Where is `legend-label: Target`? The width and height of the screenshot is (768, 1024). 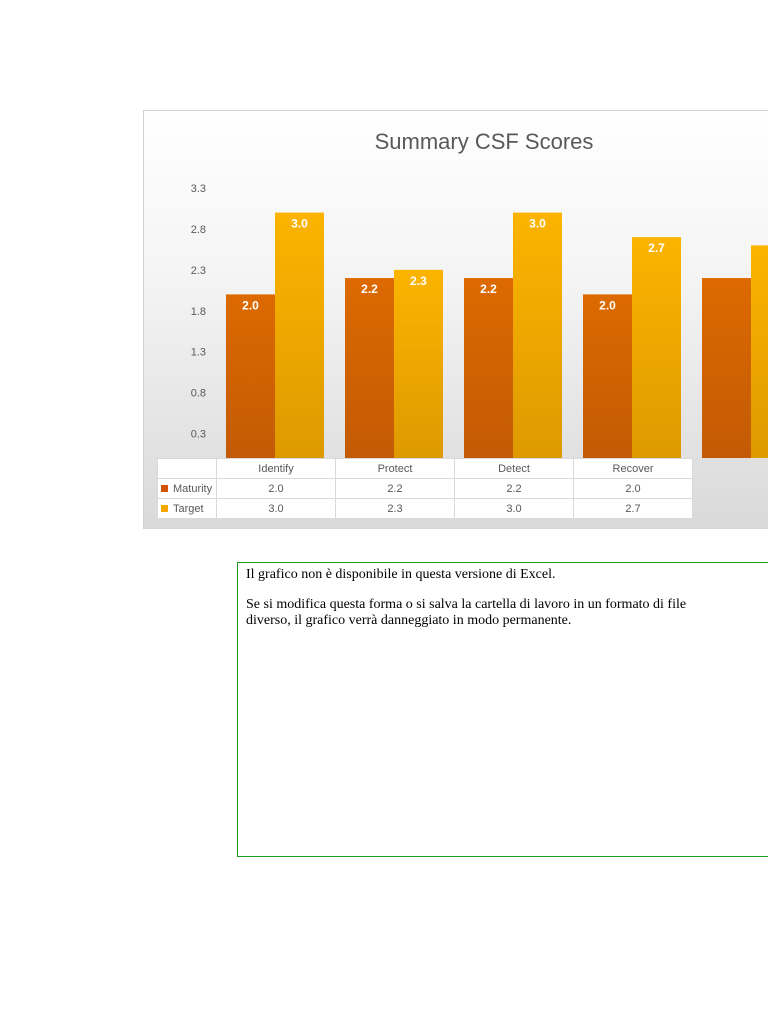
legend-label: Target is located at coordinates (188, 508).